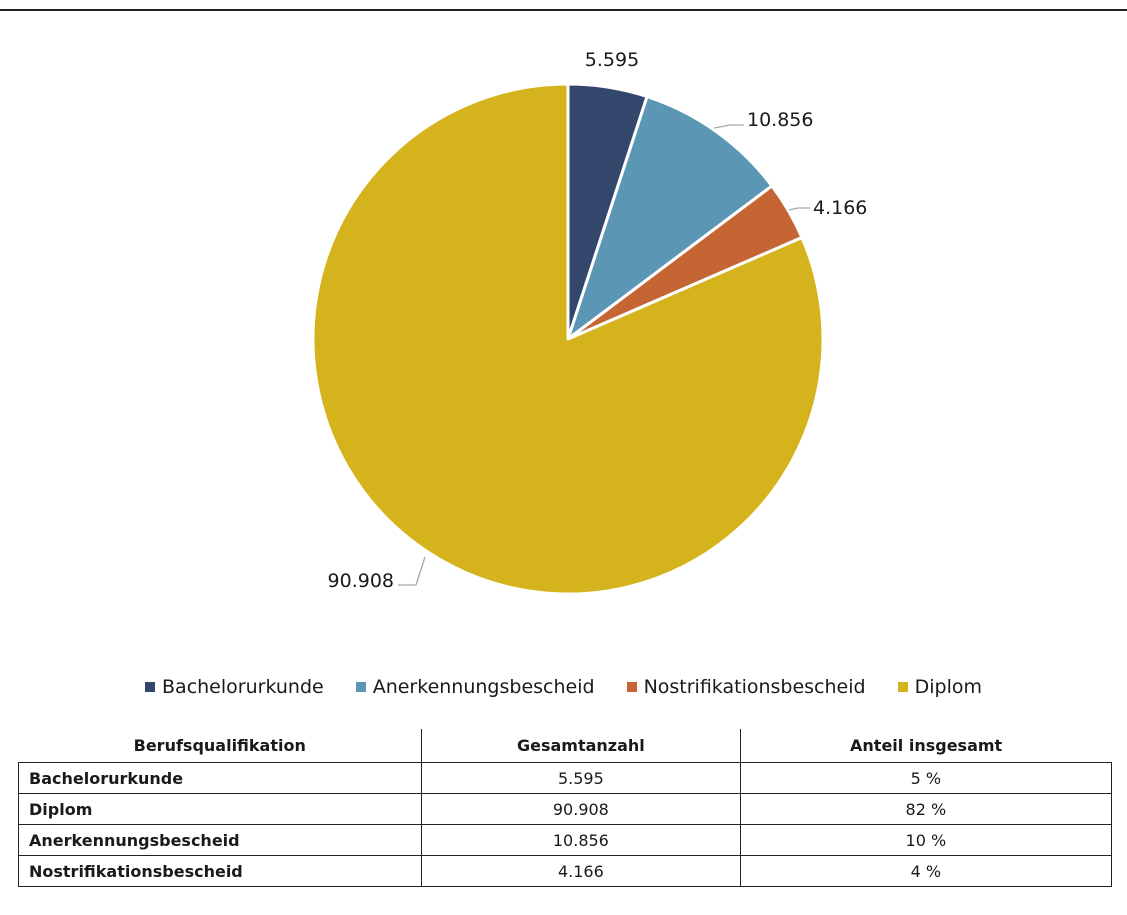  Describe the element at coordinates (150, 687) in the screenshot. I see `legend-swatch-bachelorurkunde` at that location.